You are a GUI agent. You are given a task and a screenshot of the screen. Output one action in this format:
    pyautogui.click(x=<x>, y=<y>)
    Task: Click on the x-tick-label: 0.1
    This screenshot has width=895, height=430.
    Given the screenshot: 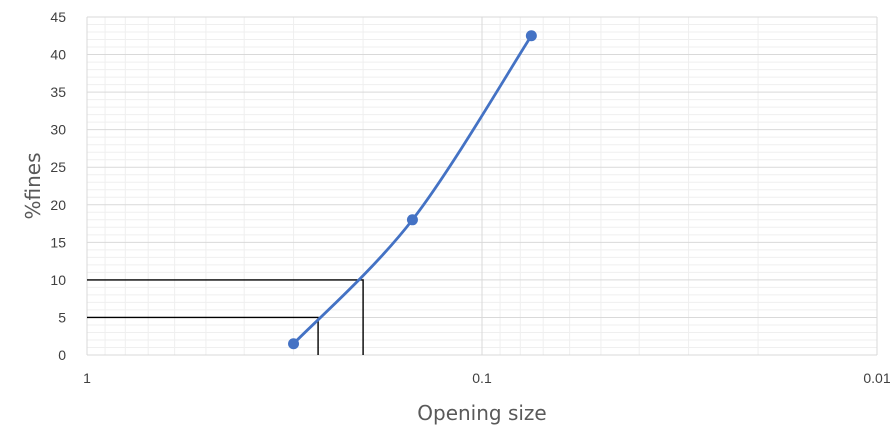 What is the action you would take?
    pyautogui.click(x=482, y=378)
    